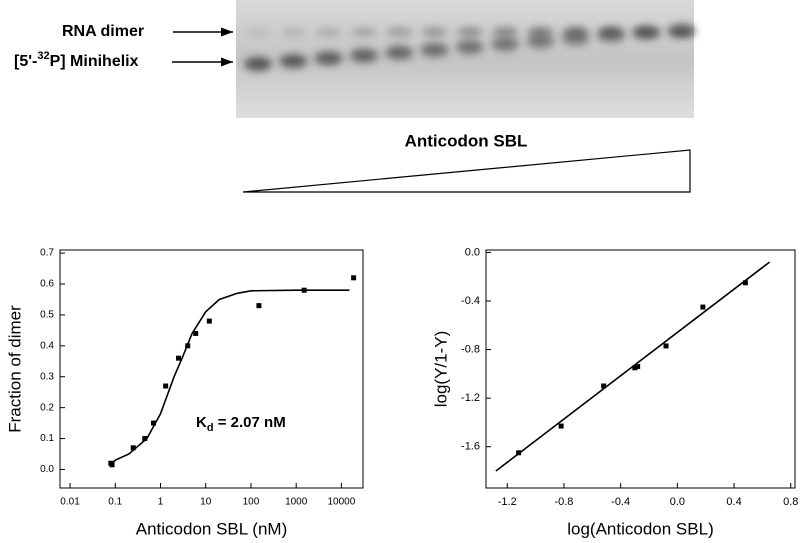 Image resolution: width=800 pixels, height=543 pixels. I want to click on x-tick-label: 1000, so click(296, 502).